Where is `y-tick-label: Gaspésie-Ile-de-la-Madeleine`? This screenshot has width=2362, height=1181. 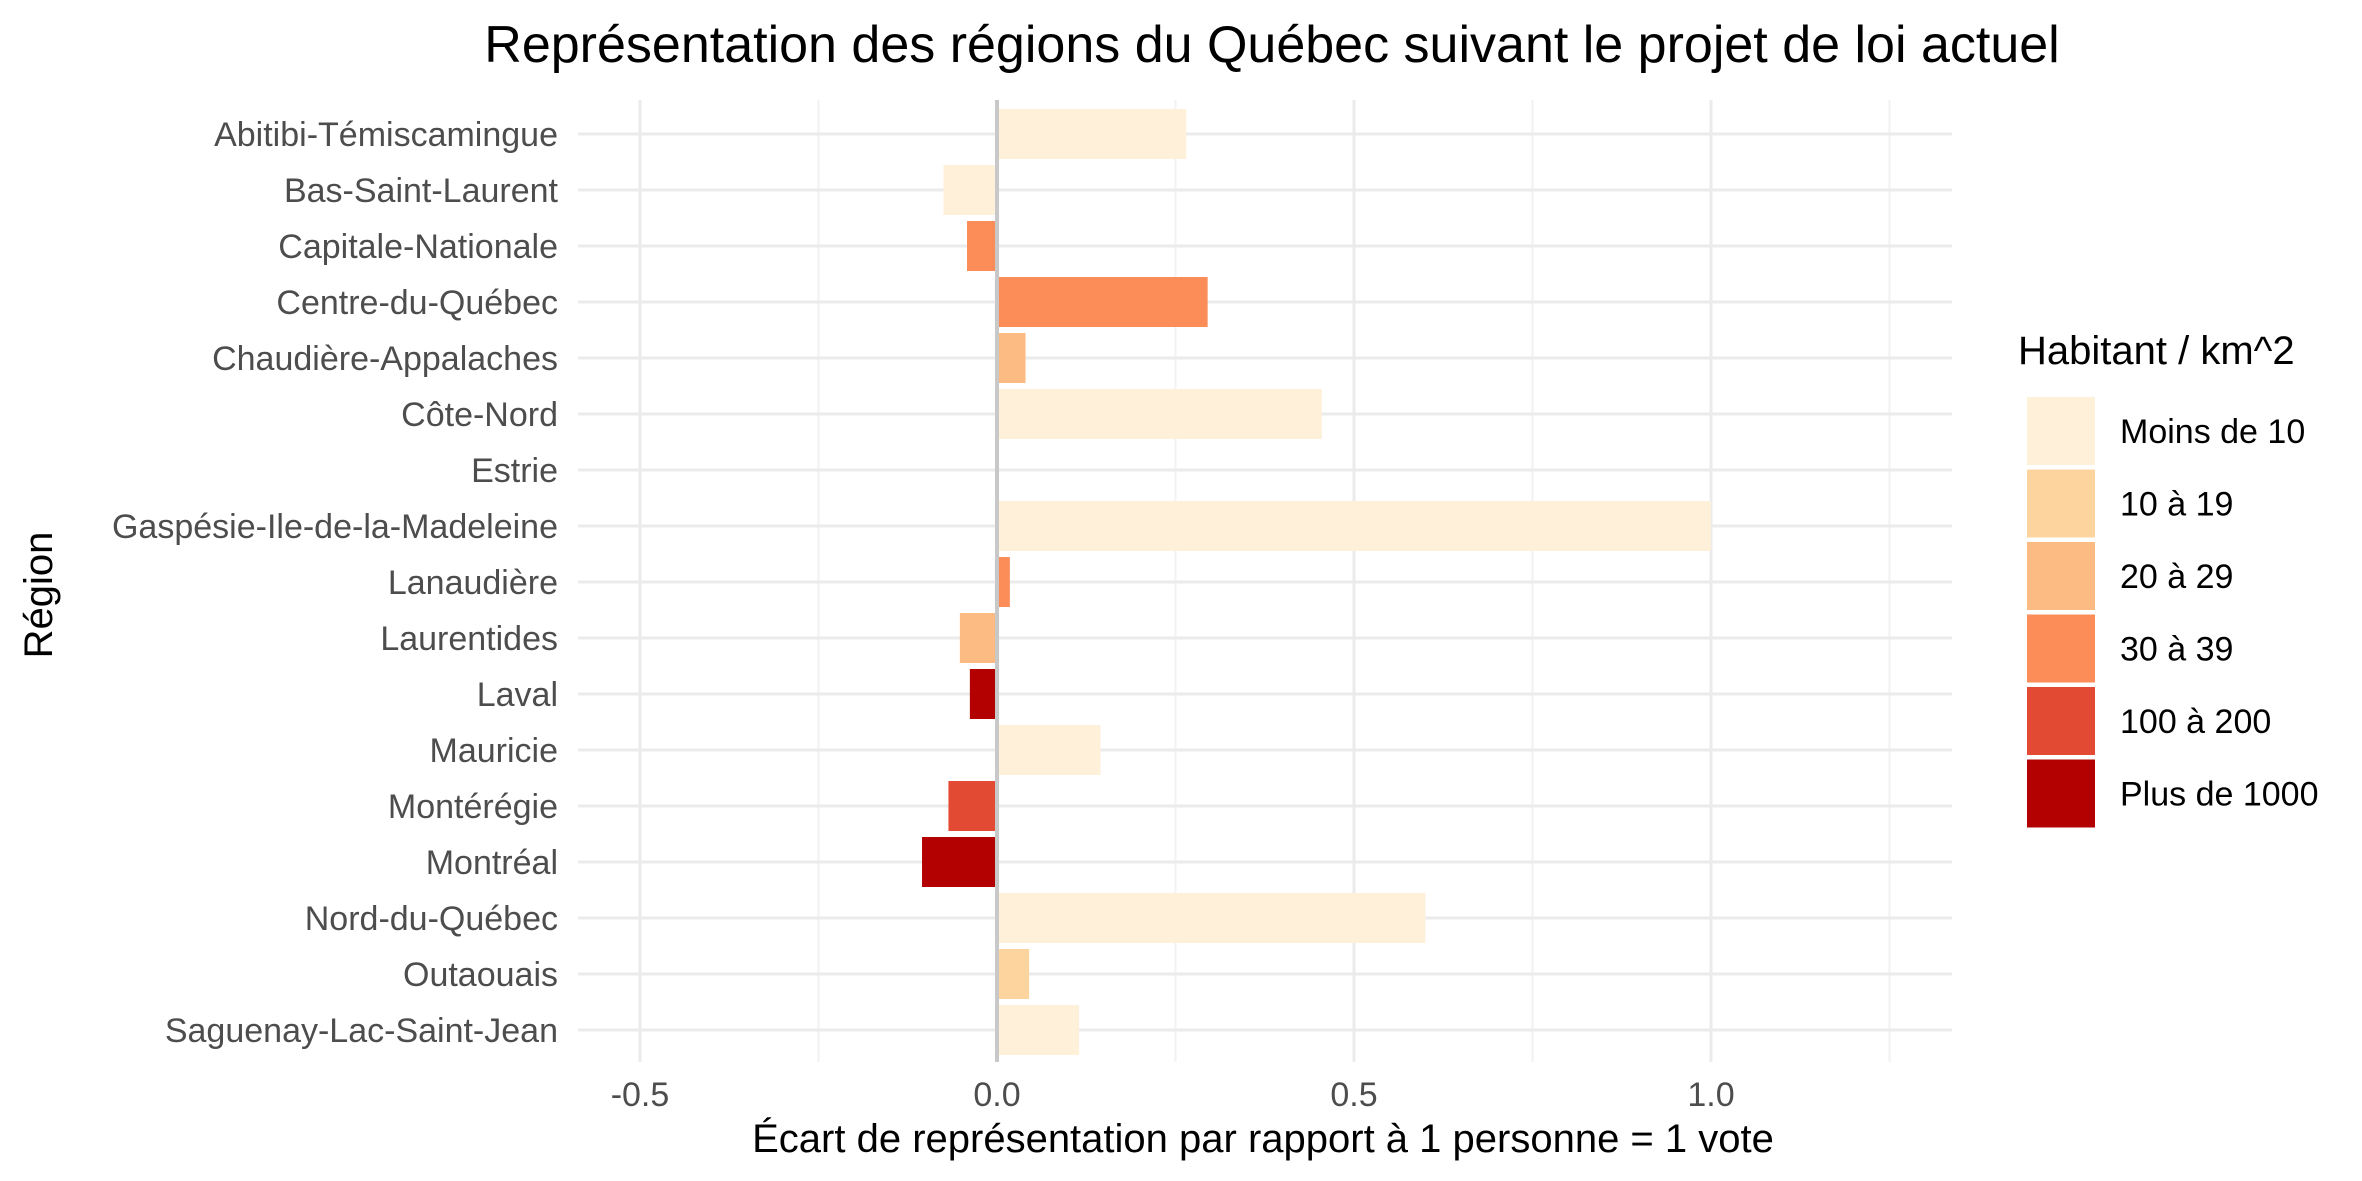 y-tick-label: Gaspésie-Ile-de-la-Madeleine is located at coordinates (335, 527).